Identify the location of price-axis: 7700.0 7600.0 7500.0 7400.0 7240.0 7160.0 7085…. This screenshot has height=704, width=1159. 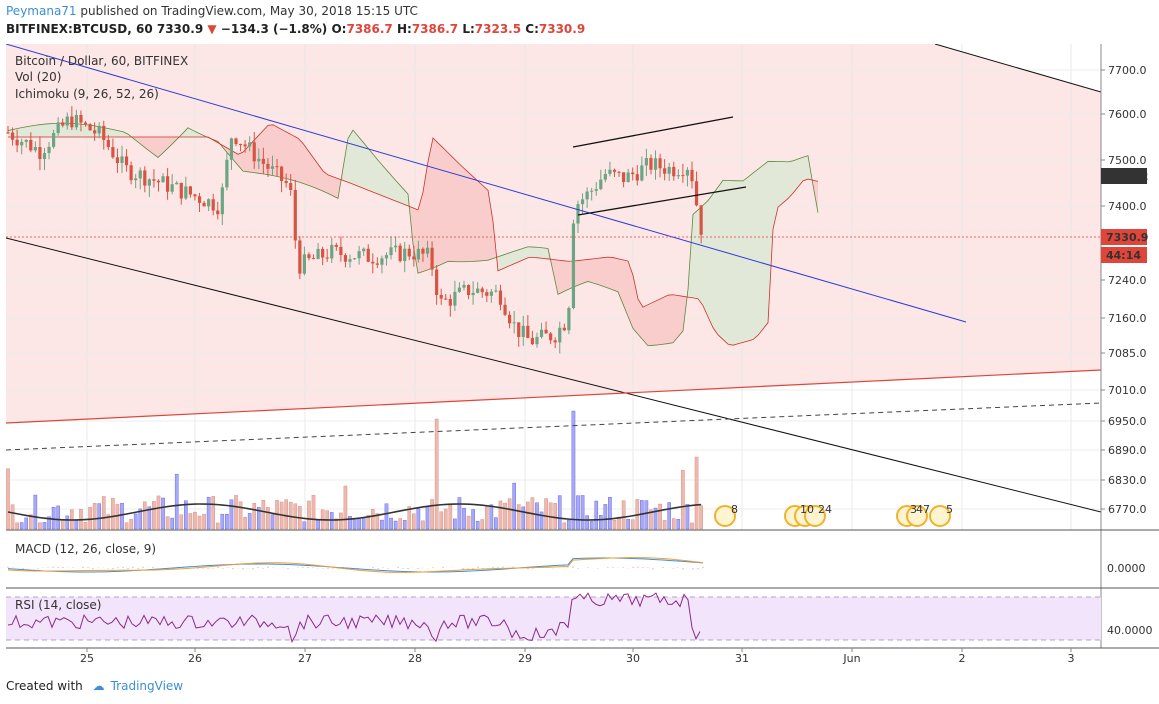
(1124, 290).